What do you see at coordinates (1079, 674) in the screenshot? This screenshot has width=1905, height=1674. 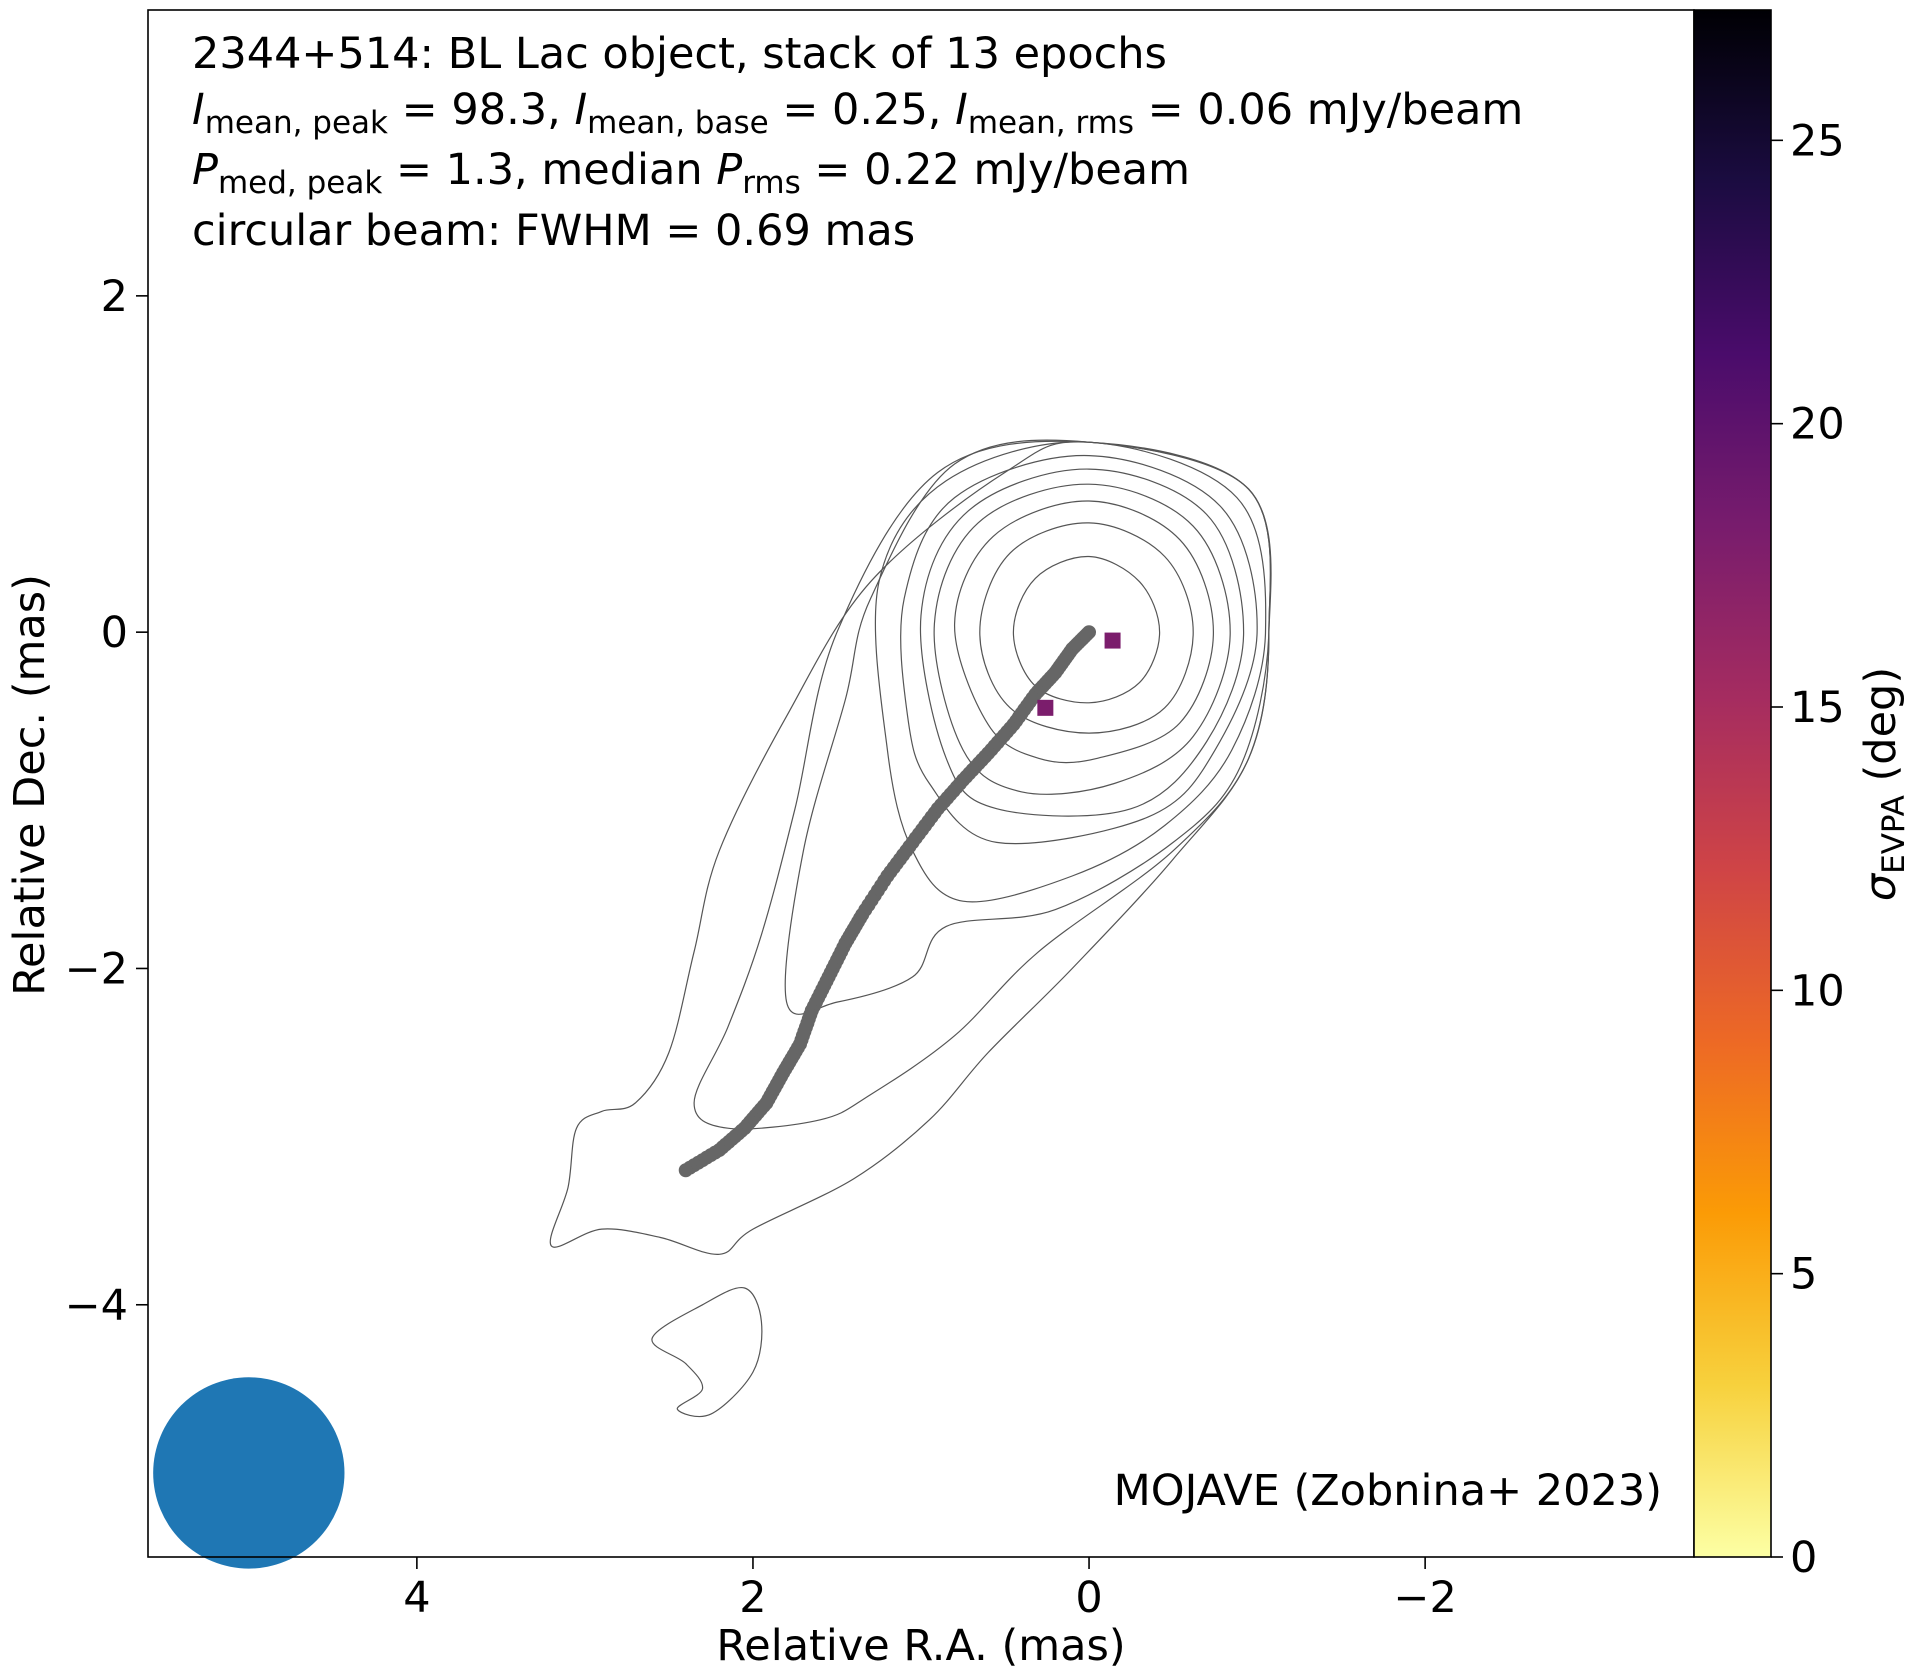 I see `evpa-point-layer` at bounding box center [1079, 674].